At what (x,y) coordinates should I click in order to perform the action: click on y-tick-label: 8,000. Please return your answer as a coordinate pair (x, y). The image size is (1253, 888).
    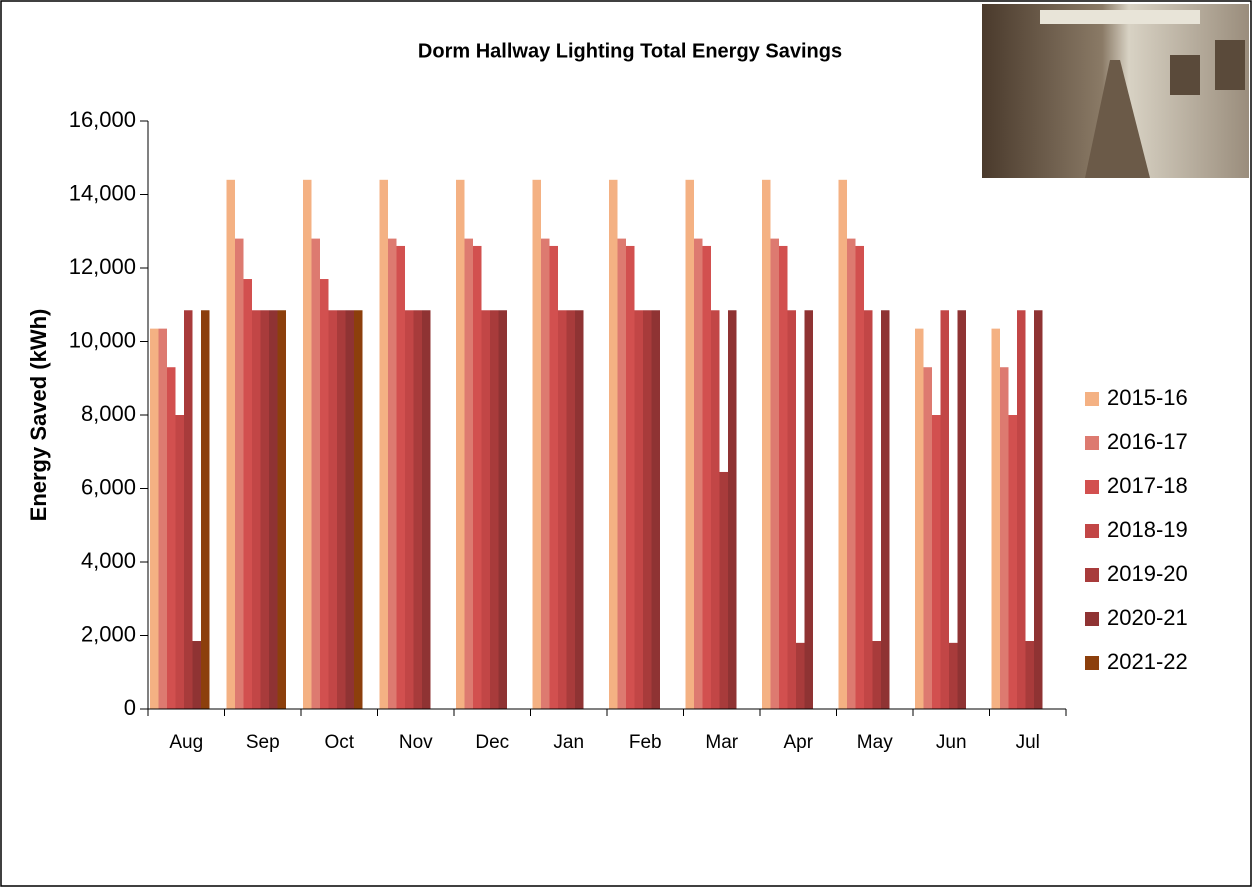
    Looking at the image, I should click on (108, 413).